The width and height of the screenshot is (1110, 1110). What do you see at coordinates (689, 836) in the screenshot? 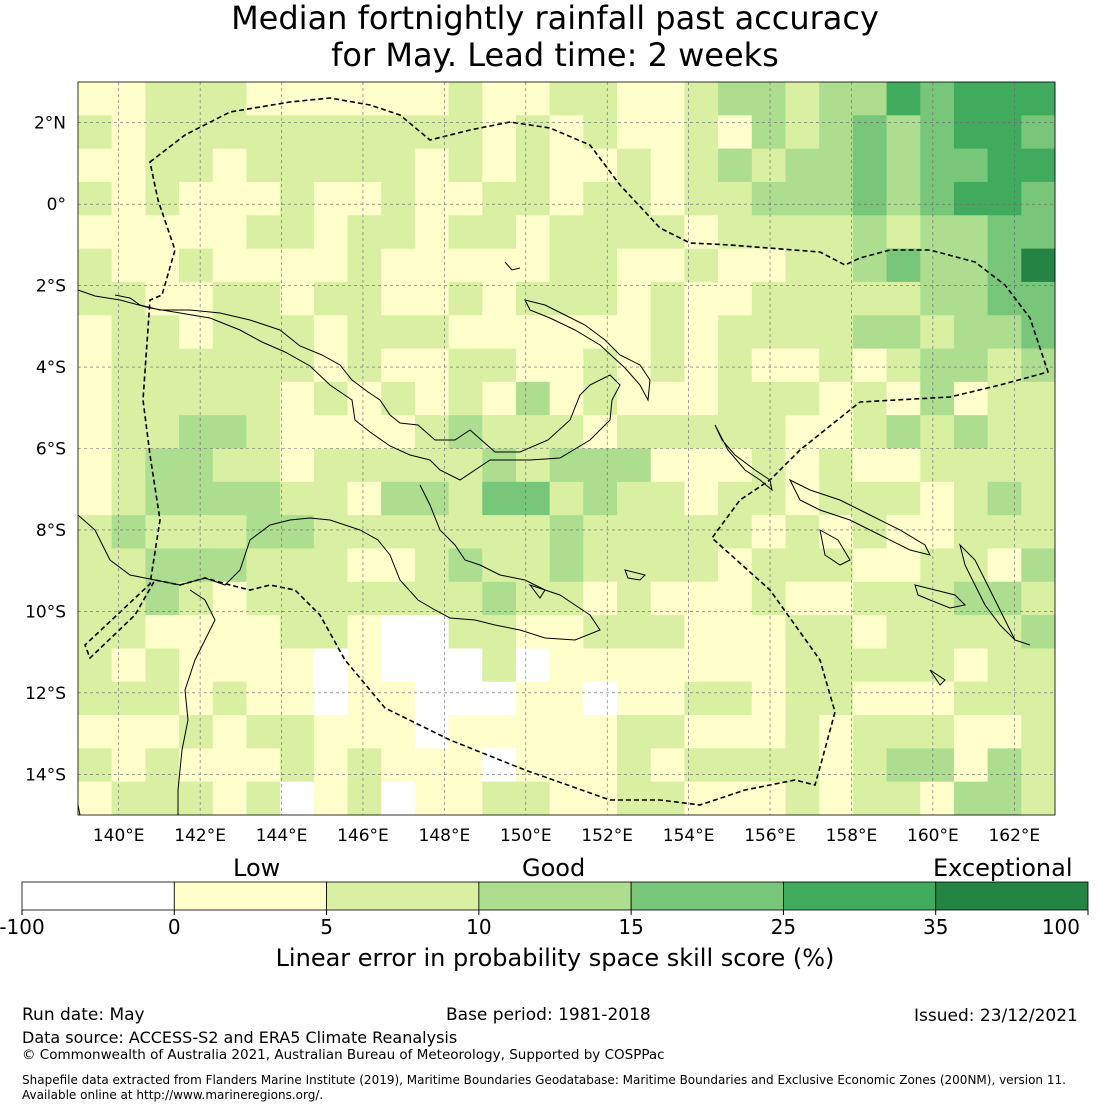
I see `lon-tick-label: 154°E` at bounding box center [689, 836].